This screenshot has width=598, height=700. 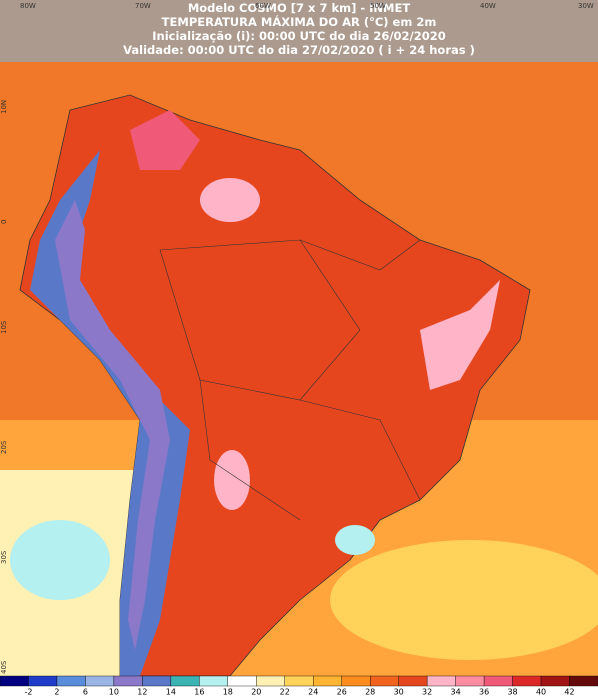 I want to click on lat-label: 20S, so click(x=4, y=447).